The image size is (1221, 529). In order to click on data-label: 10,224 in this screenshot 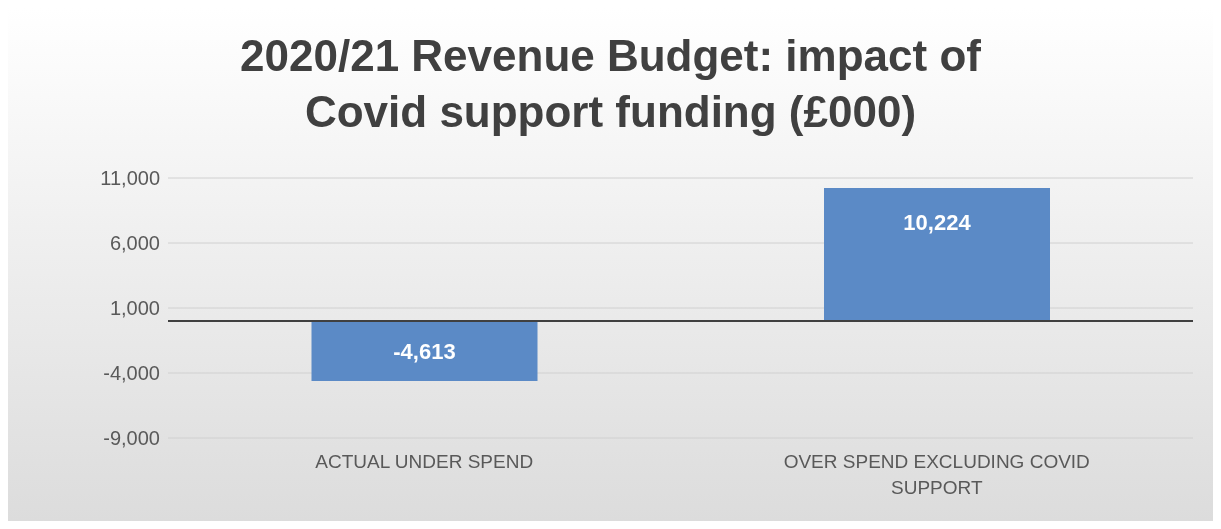, I will do `click(937, 223)`.